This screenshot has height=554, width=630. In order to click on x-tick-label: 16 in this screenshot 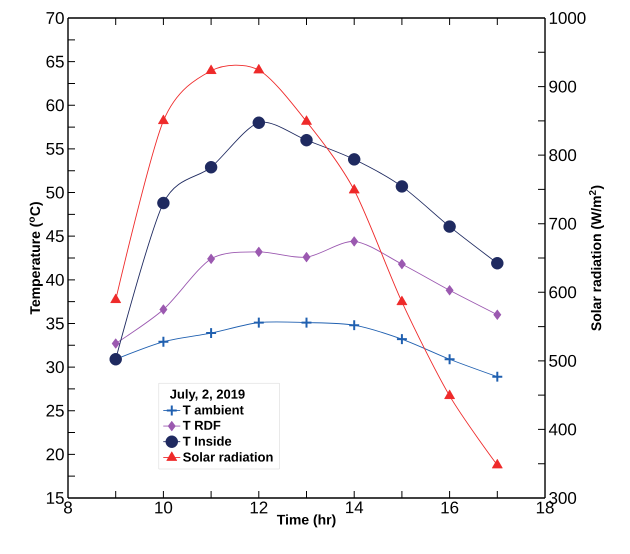, I will do `click(449, 508)`.